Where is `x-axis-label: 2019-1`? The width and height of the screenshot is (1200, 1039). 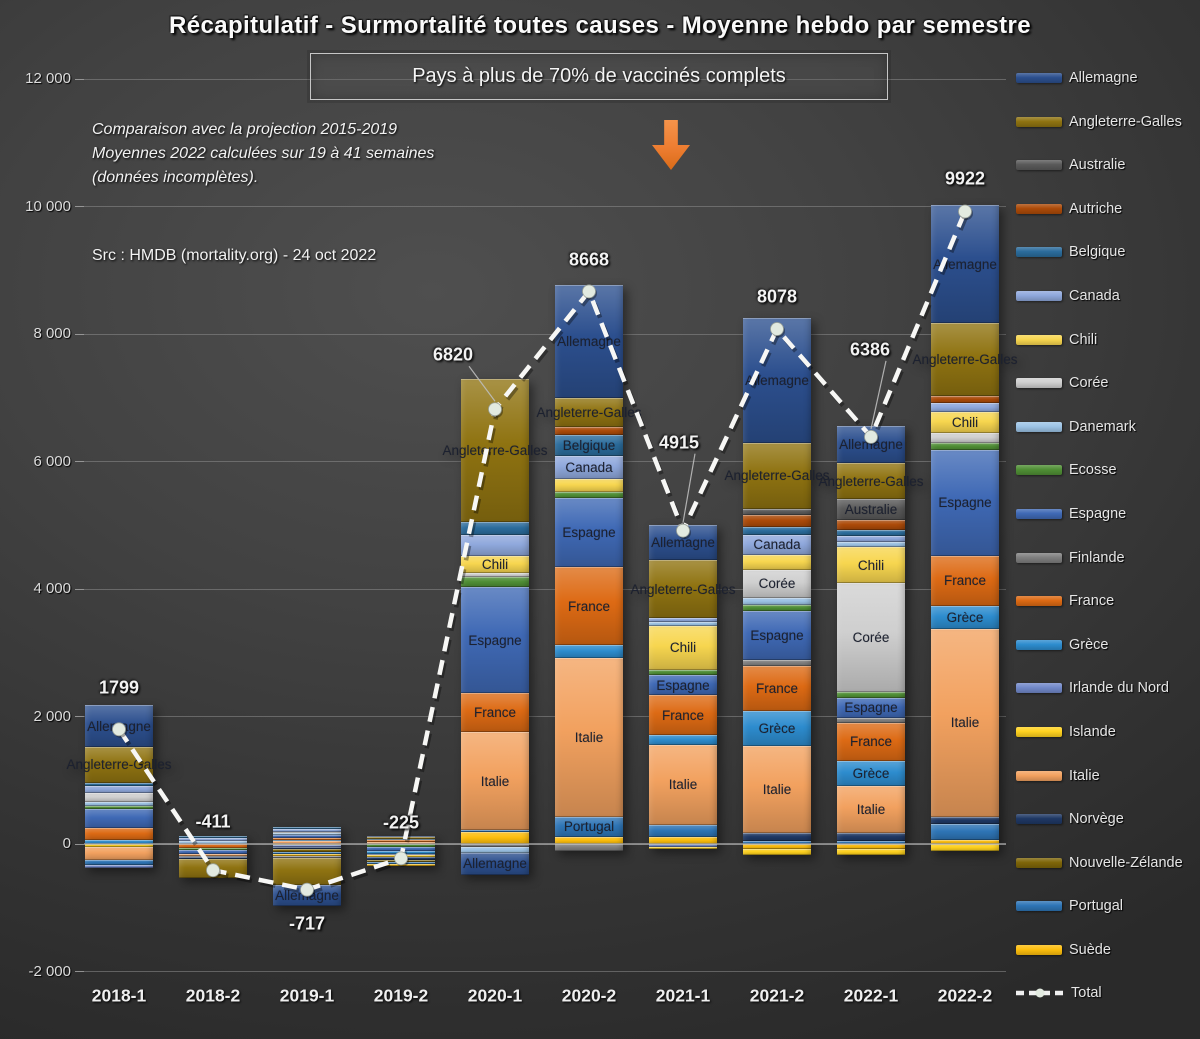
x-axis-label: 2019-1 is located at coordinates (307, 995).